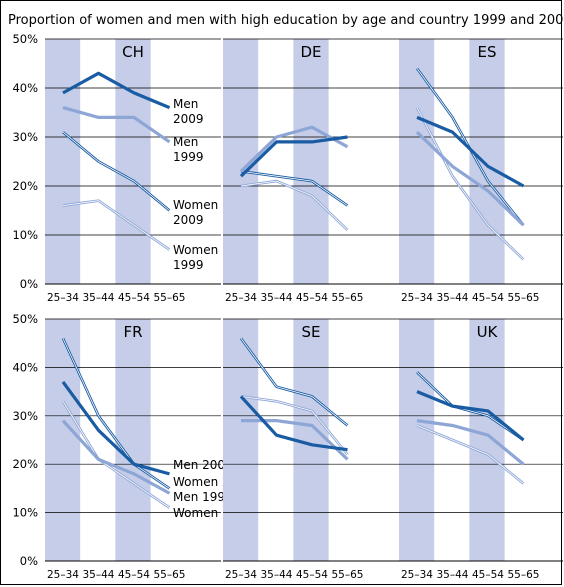 This screenshot has height=587, width=564. Describe the element at coordinates (487, 52) in the screenshot. I see `country-label: ES` at that location.